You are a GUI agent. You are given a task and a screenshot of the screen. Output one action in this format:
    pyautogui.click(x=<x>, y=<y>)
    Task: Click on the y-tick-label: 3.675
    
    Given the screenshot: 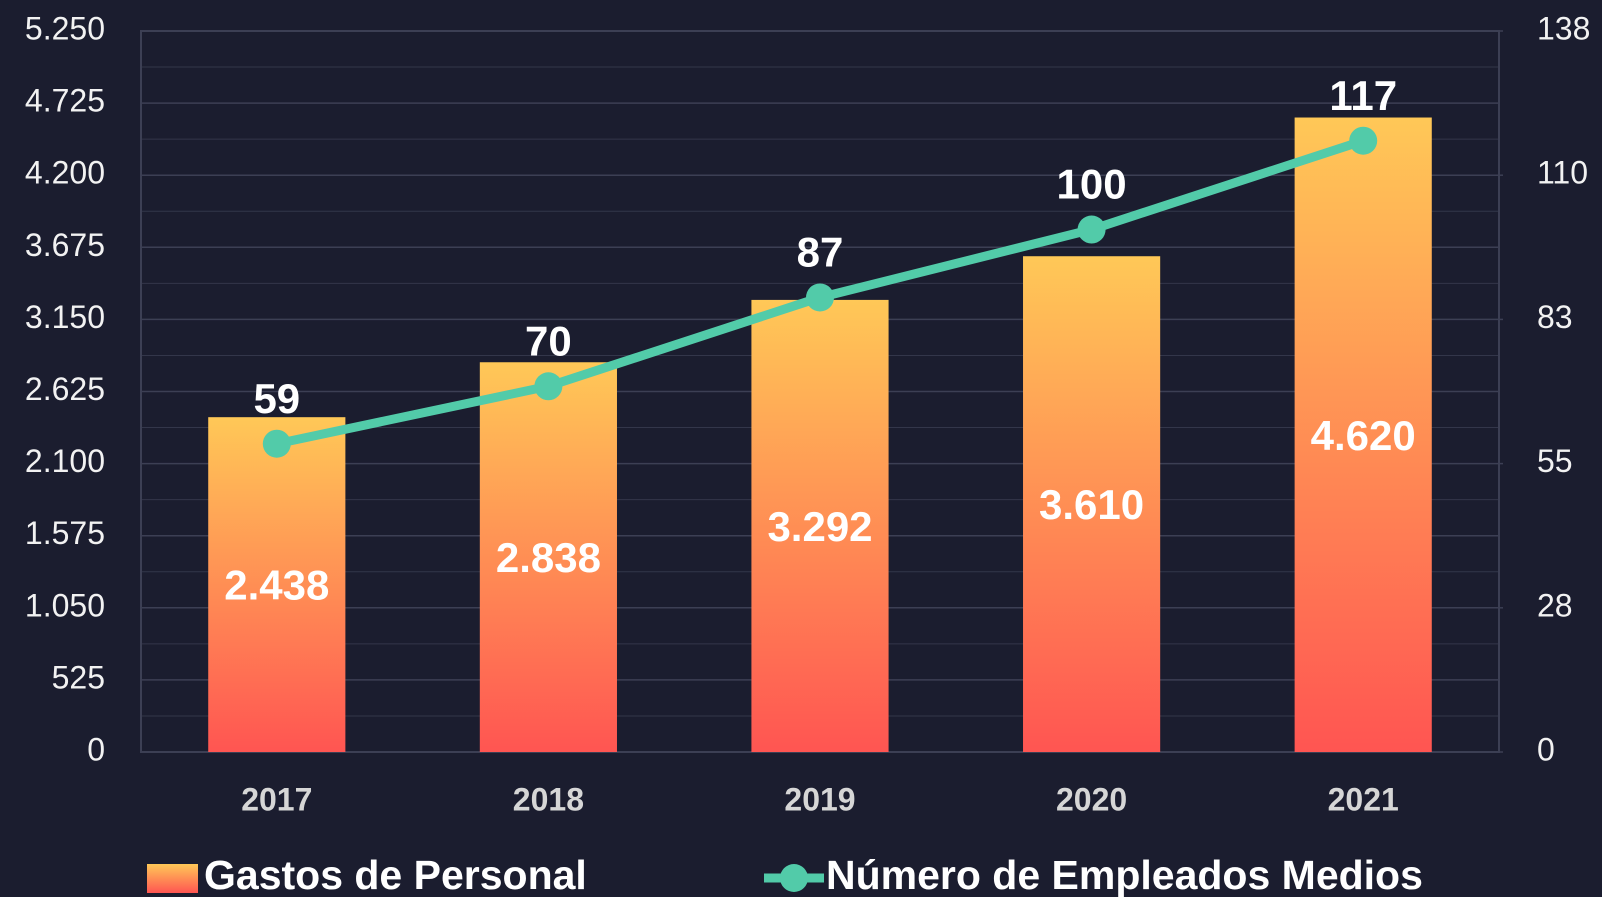 What is the action you would take?
    pyautogui.click(x=65, y=245)
    